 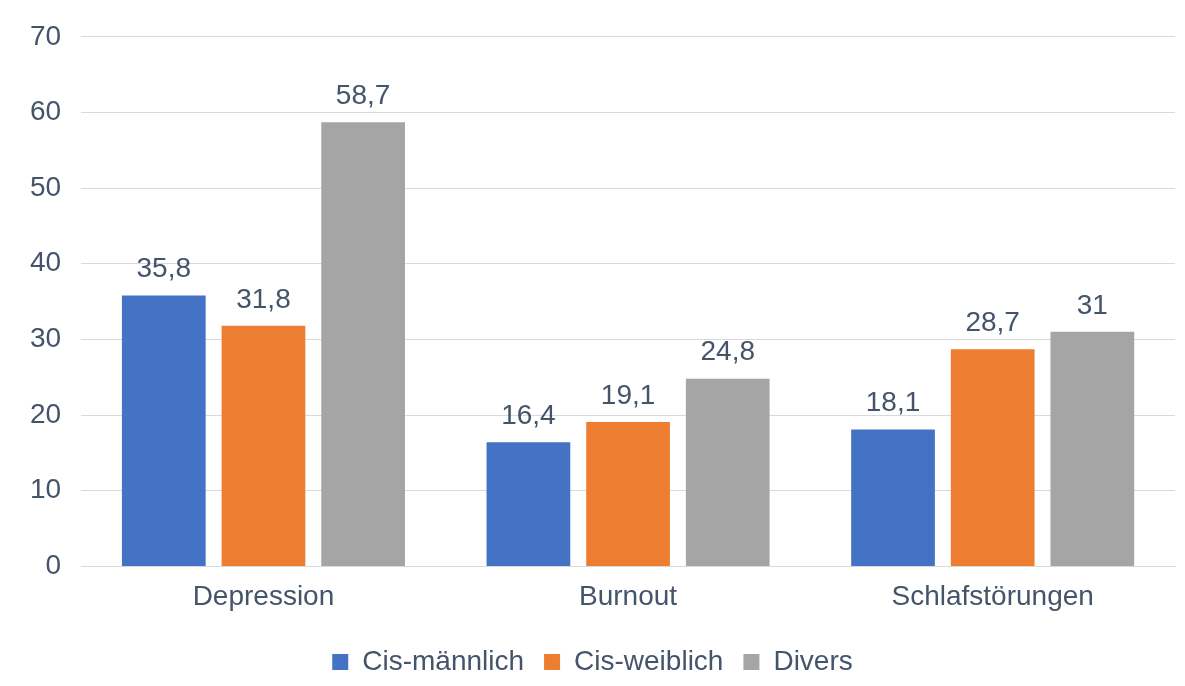 I want to click on data-label: 58,7, so click(x=363, y=95).